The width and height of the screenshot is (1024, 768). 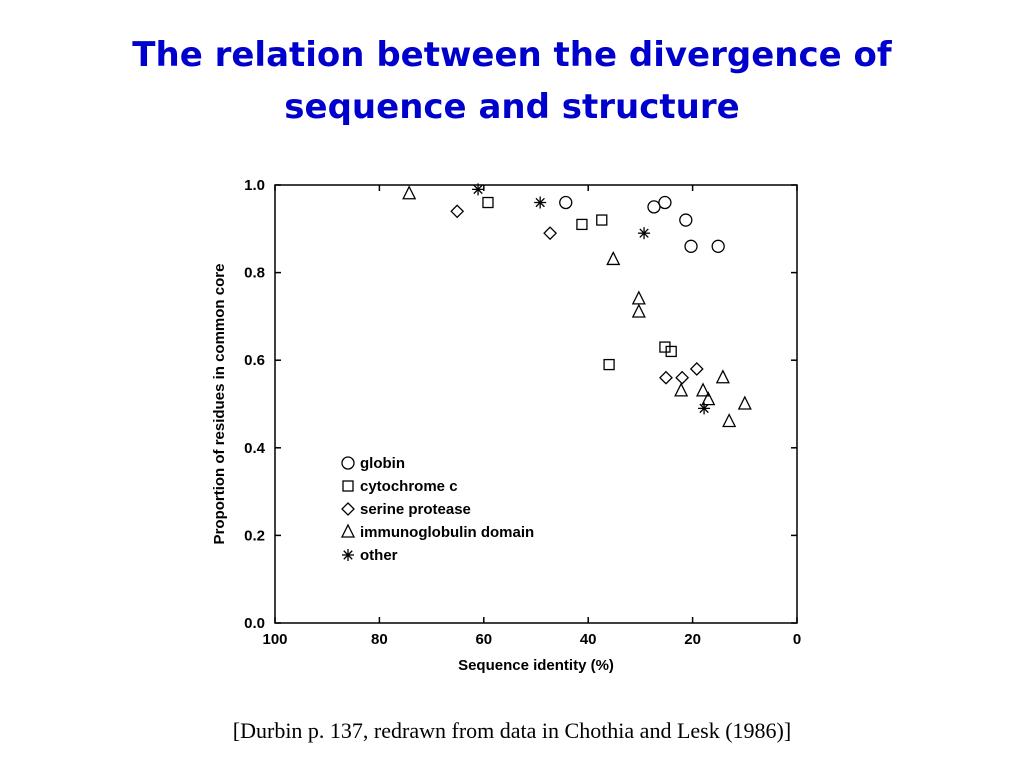 I want to click on x-tick-label: 100, so click(x=274, y=639).